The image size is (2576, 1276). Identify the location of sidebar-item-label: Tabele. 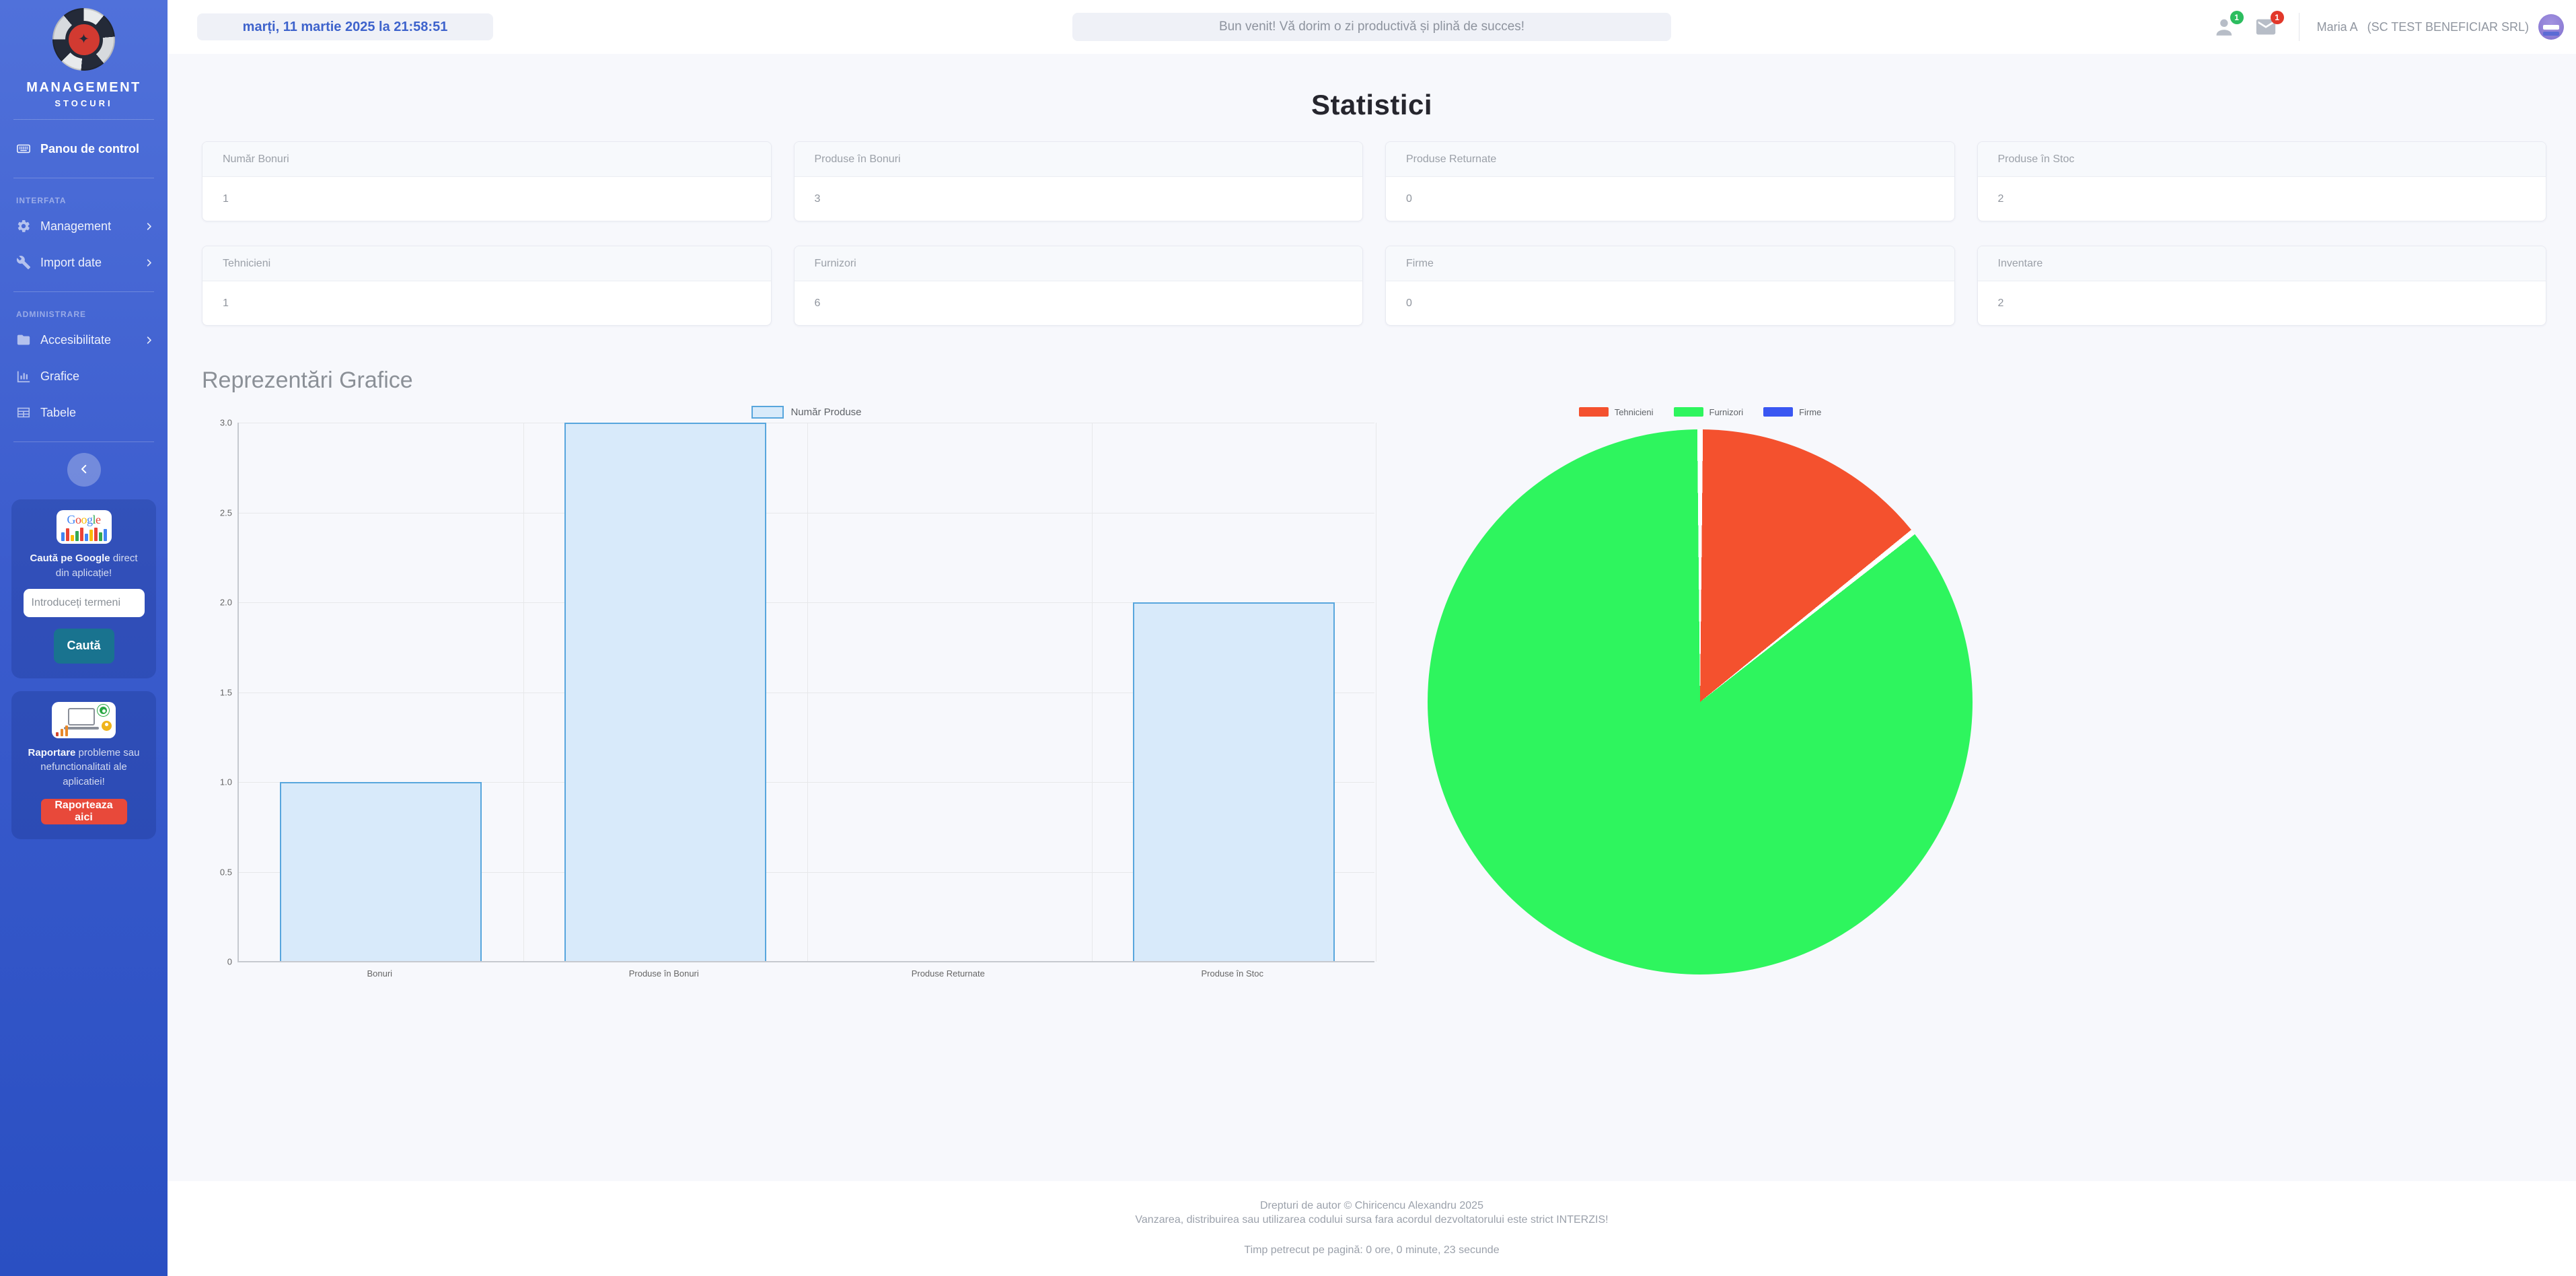
(58, 412).